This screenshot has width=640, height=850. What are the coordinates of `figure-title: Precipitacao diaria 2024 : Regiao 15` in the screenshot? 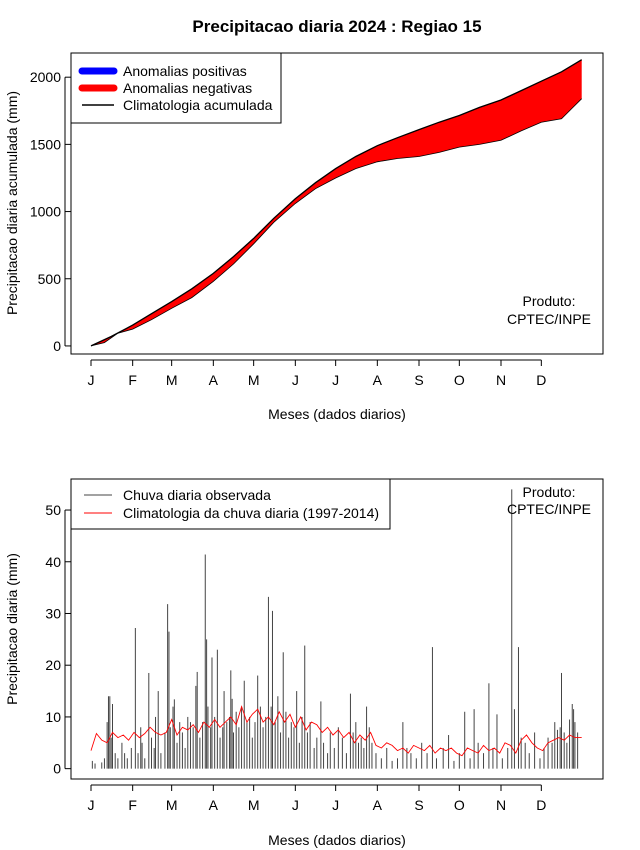 It's located at (336, 26).